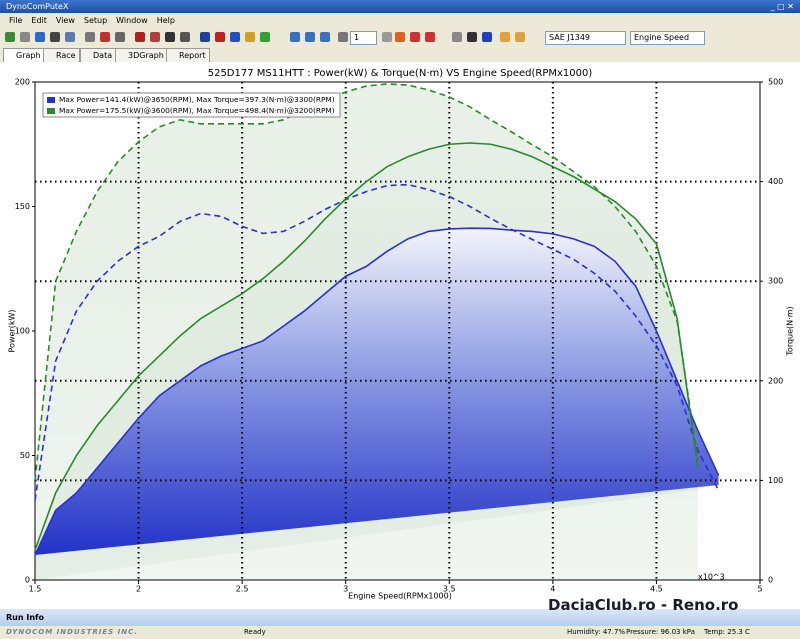 The image size is (800, 639). What do you see at coordinates (775, 380) in the screenshot?
I see `y2-tick-label: 200` at bounding box center [775, 380].